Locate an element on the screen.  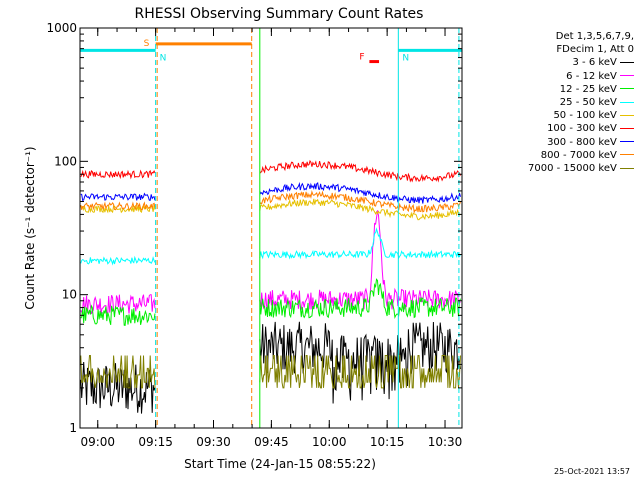
x-tick-label: 10:30 is located at coordinates (445, 442).